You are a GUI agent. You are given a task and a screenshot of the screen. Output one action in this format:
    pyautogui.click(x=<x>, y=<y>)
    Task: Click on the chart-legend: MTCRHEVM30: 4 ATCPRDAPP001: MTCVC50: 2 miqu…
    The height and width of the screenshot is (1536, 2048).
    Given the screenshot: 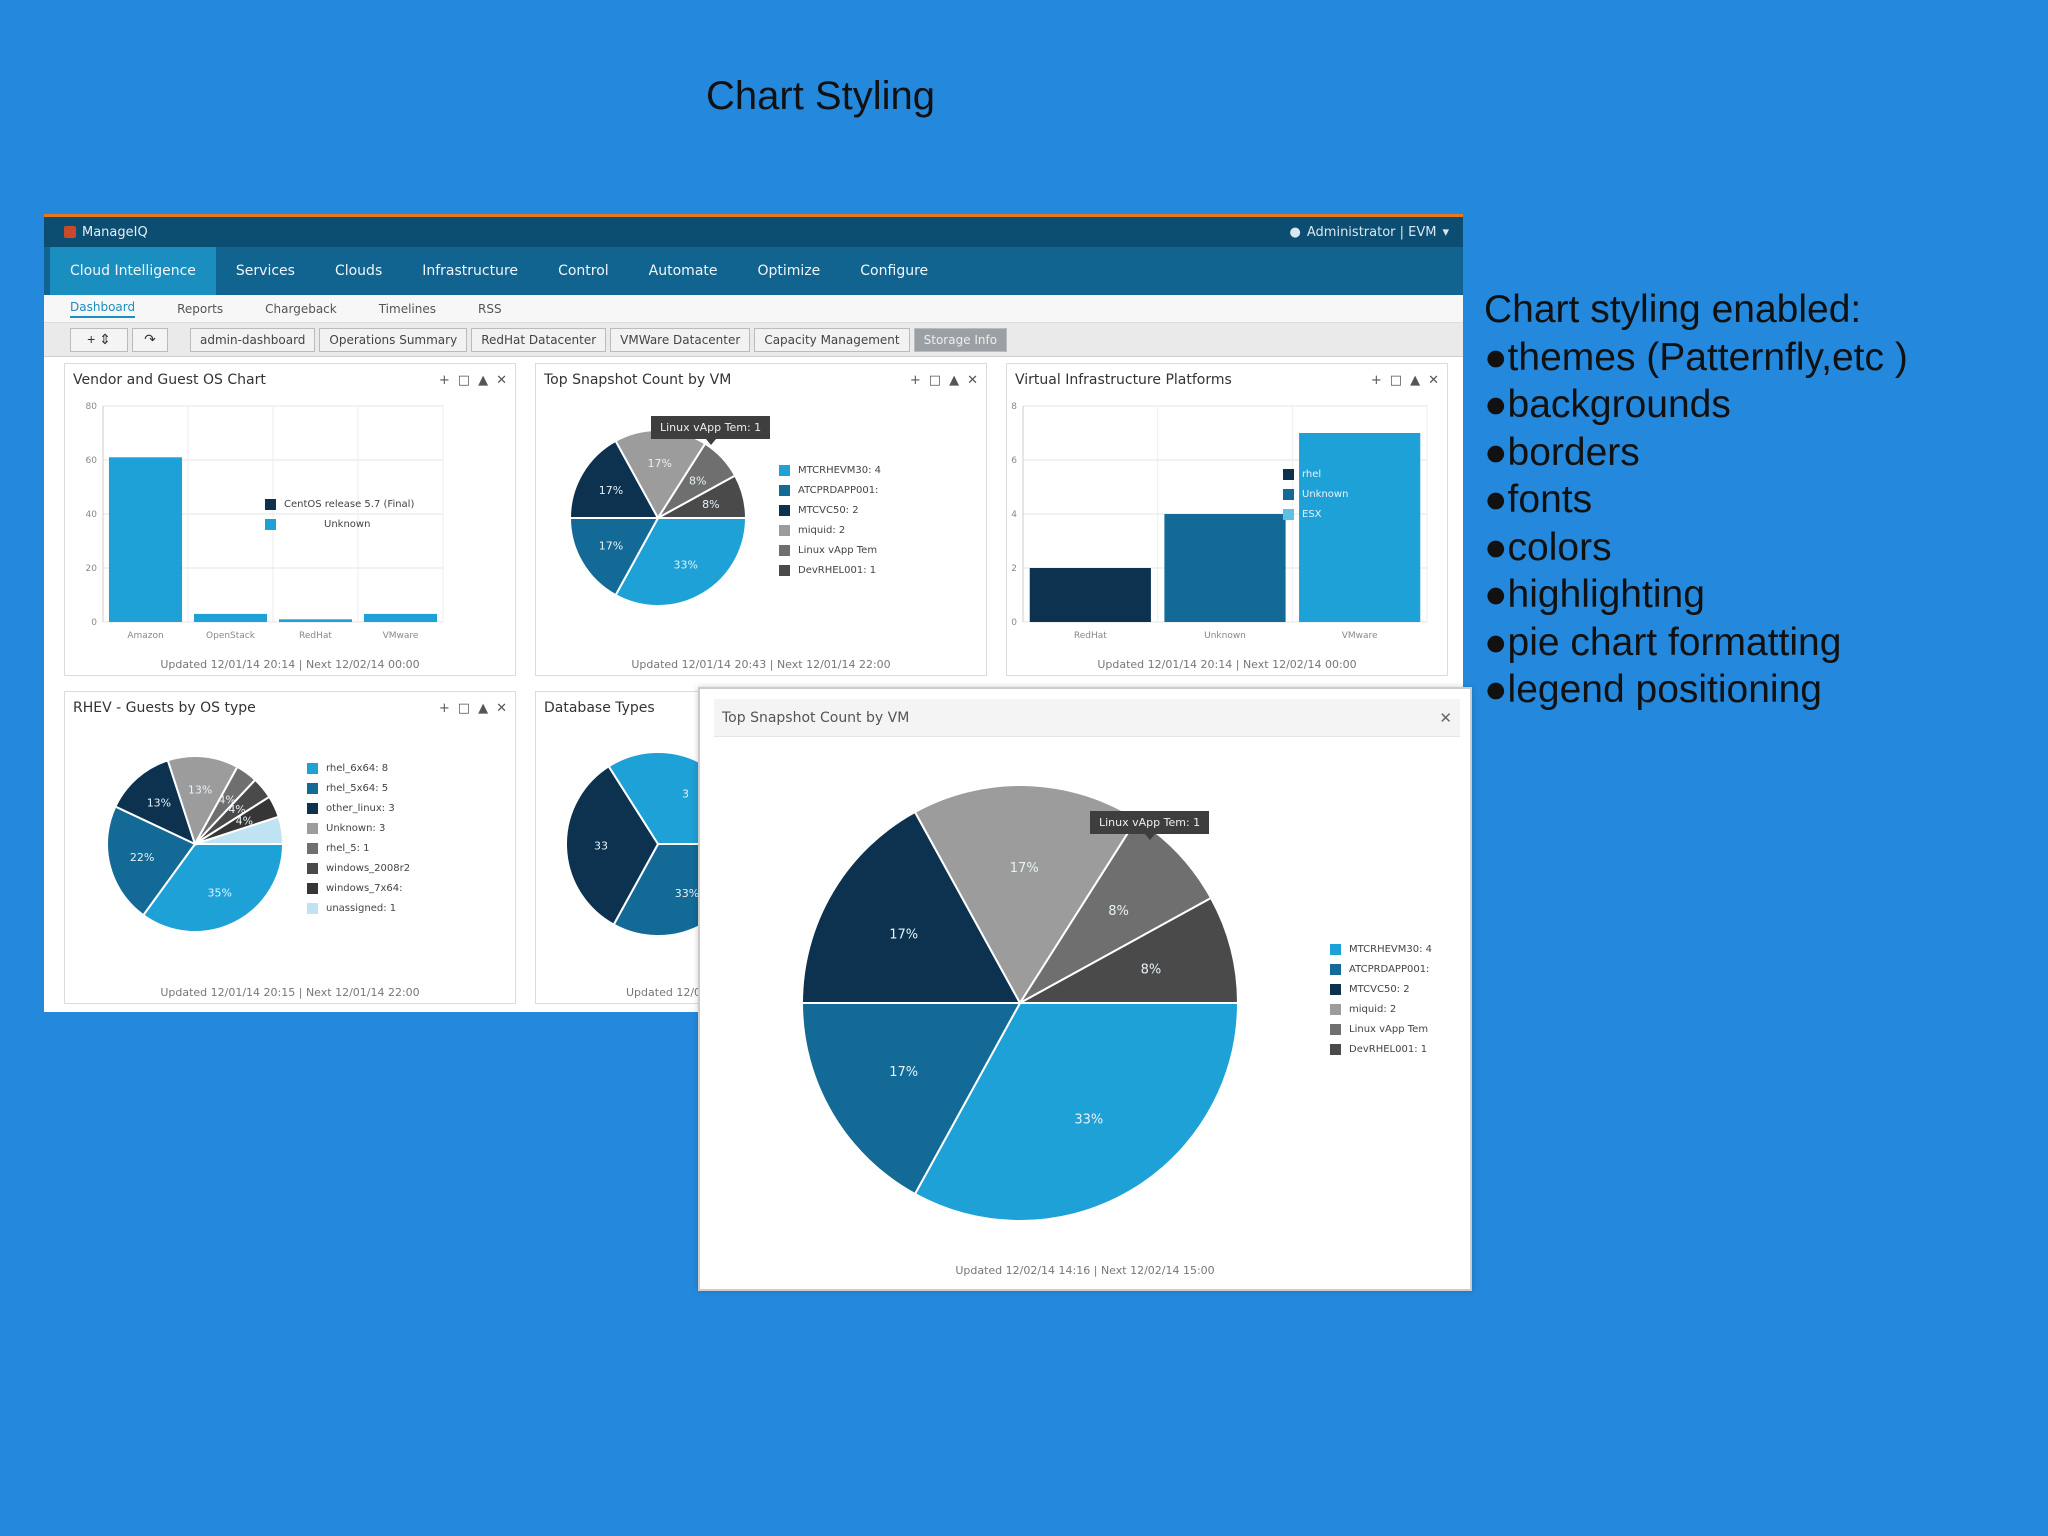 What is the action you would take?
    pyautogui.click(x=830, y=520)
    